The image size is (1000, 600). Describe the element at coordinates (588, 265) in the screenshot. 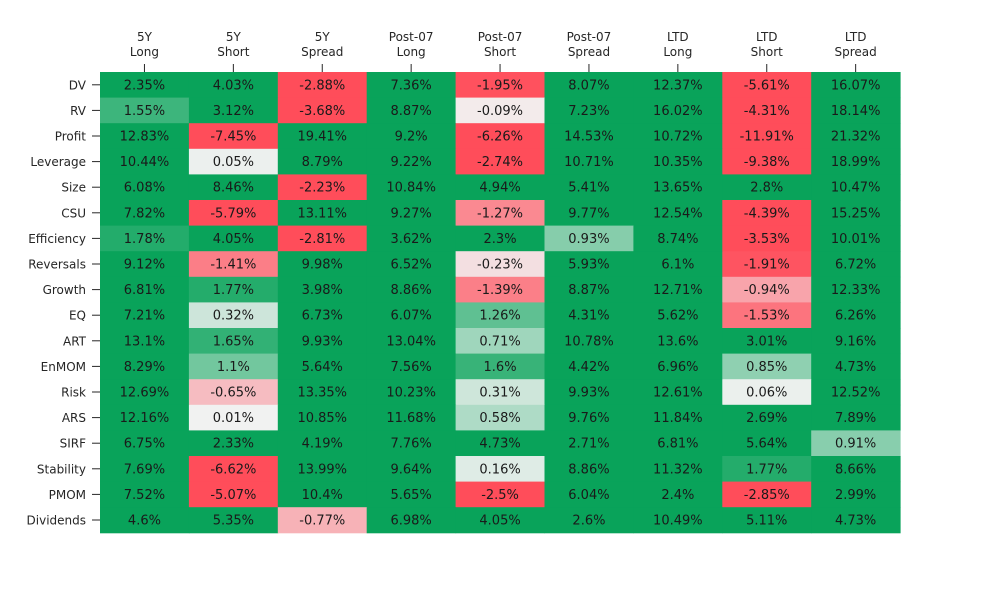

I see `cell-value-label: 5.93%` at that location.